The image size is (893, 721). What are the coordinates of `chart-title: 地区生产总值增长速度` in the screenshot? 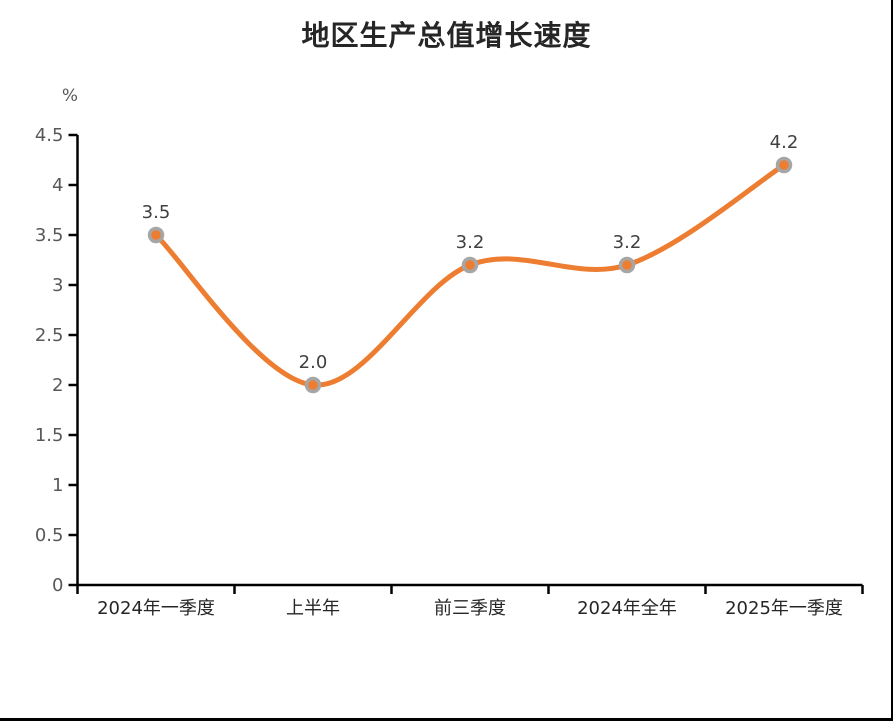 It's located at (446, 35).